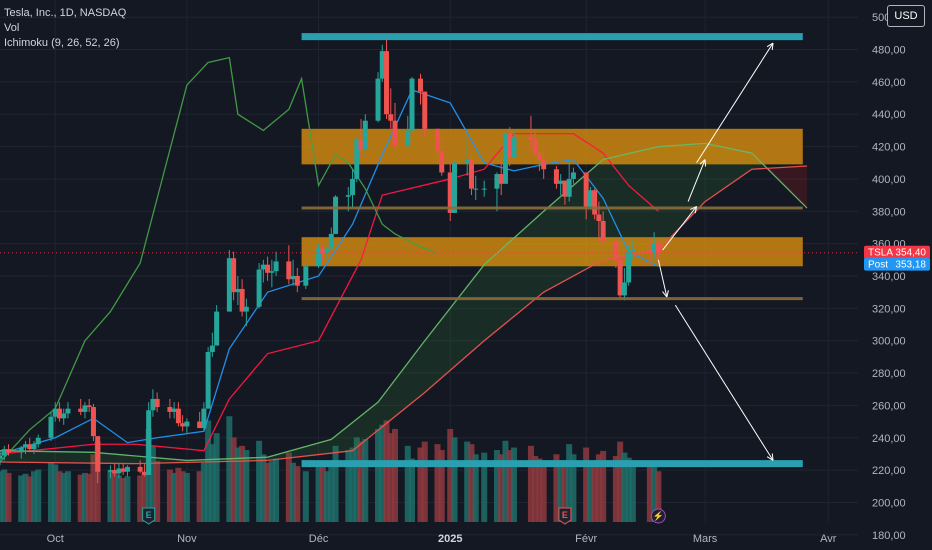  I want to click on last-badge-label: TSLA, so click(880, 253).